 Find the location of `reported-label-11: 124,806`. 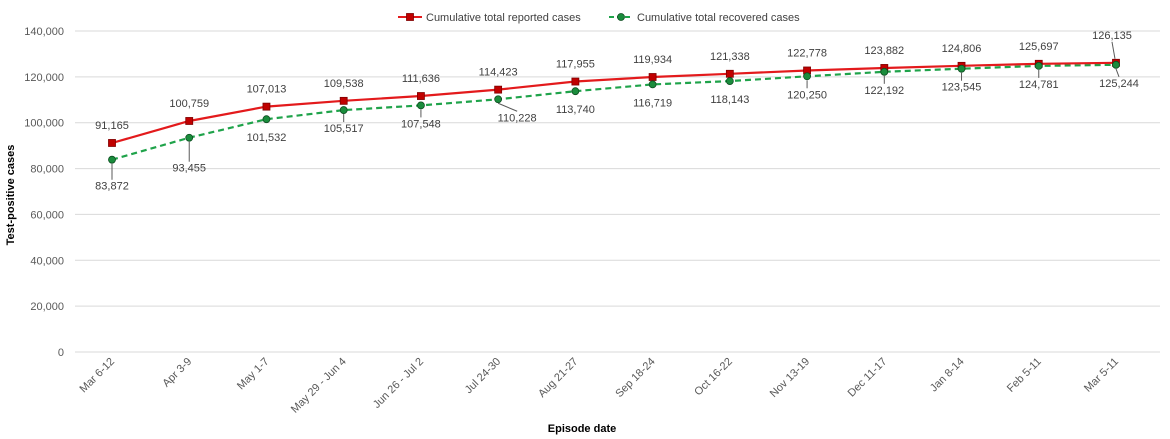

reported-label-11: 124,806 is located at coordinates (962, 49).